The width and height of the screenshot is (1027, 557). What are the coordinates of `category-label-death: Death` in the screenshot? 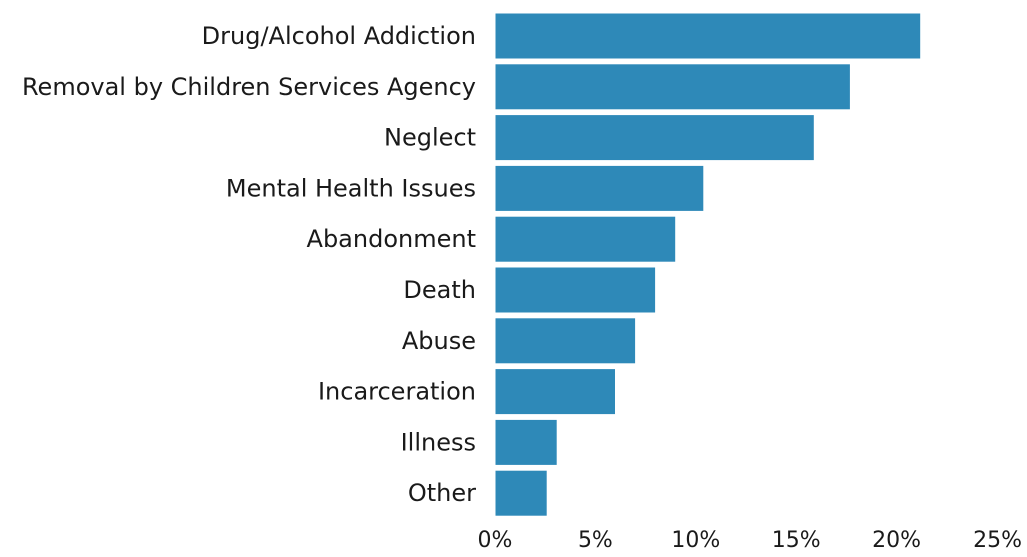 It's located at (439, 290).